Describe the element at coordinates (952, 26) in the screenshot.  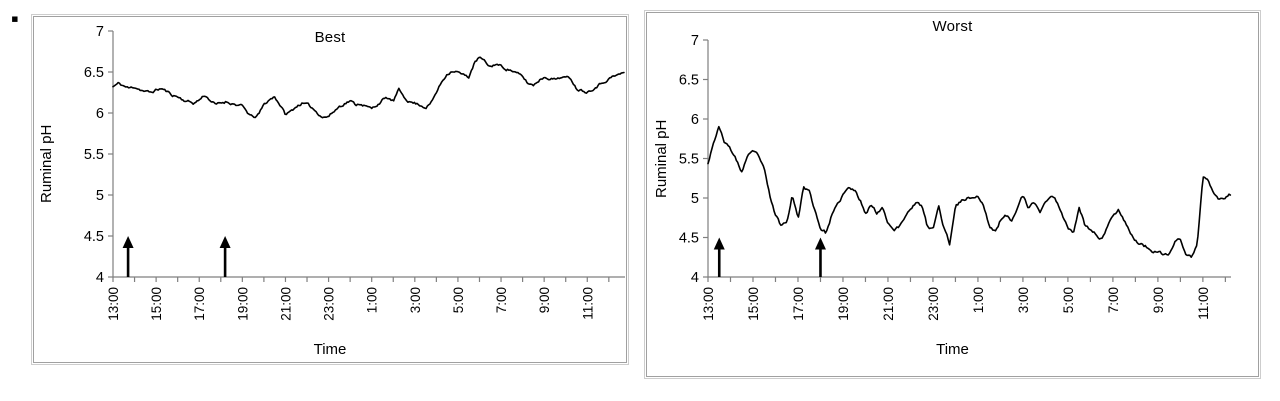
I see `chart-title-worst: Worst` at that location.